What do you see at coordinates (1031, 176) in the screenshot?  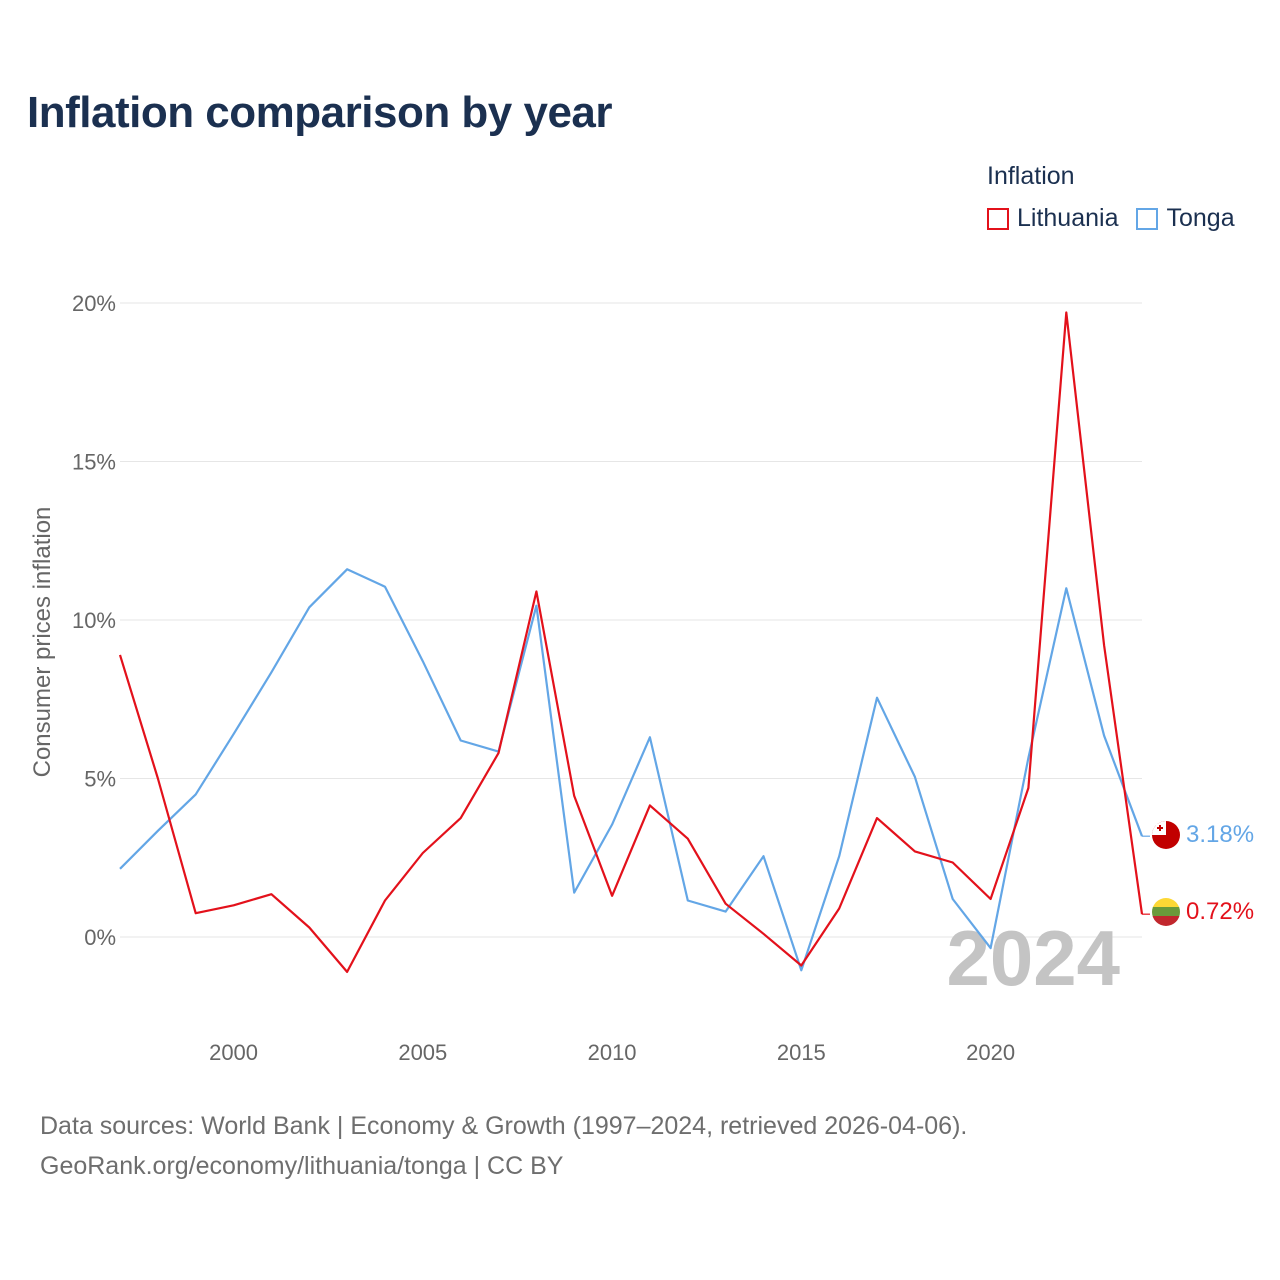 I see `legend-title: Inflation` at bounding box center [1031, 176].